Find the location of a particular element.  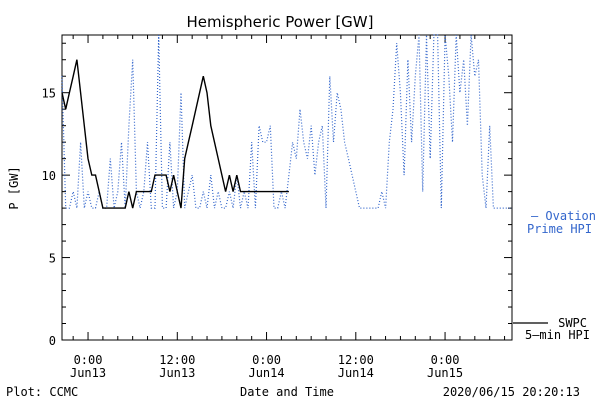

y-tick-label: 15 is located at coordinates (49, 94).